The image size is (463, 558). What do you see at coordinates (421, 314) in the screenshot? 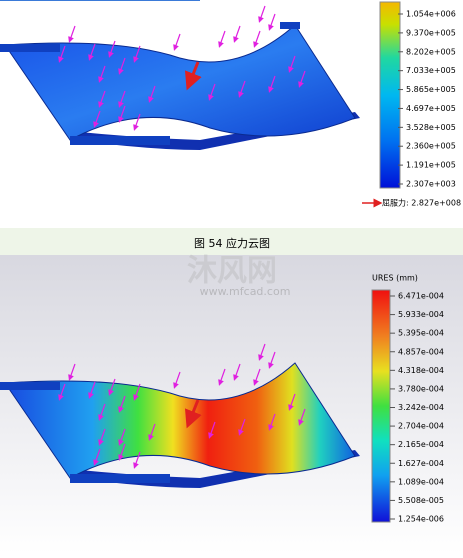
I see `scale-label: 5.933e-004` at bounding box center [421, 314].